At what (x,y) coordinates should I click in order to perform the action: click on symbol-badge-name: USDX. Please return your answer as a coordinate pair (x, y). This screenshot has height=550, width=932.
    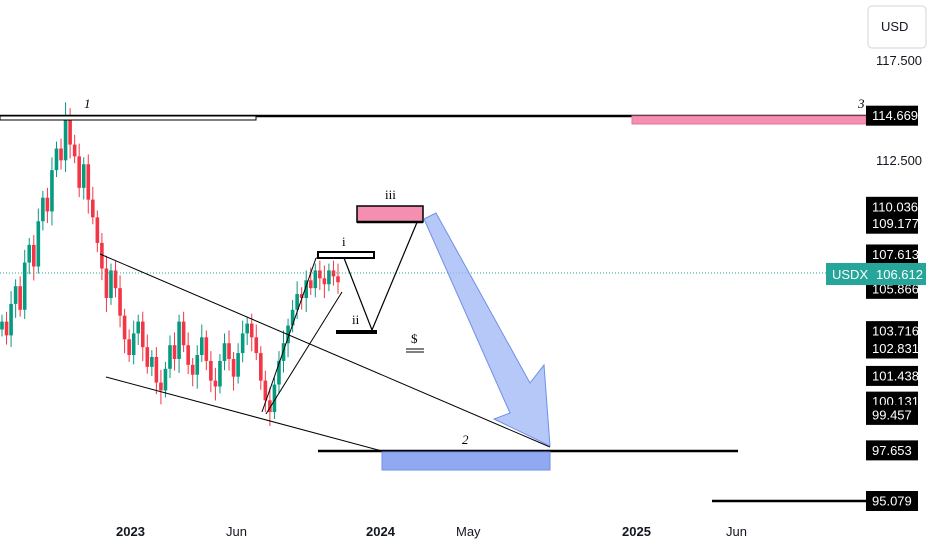
    Looking at the image, I should click on (850, 274).